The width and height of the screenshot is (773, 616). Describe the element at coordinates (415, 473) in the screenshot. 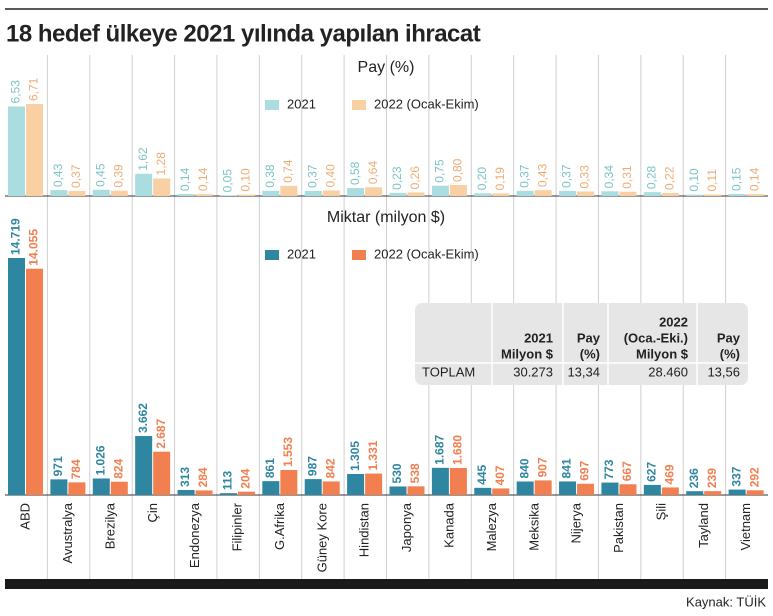

I see `value-label: 538` at that location.